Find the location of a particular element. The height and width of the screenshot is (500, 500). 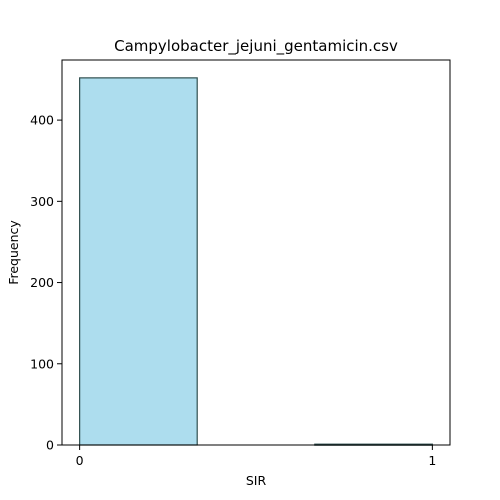

y-tick-label-0: 0 is located at coordinates (50, 445).